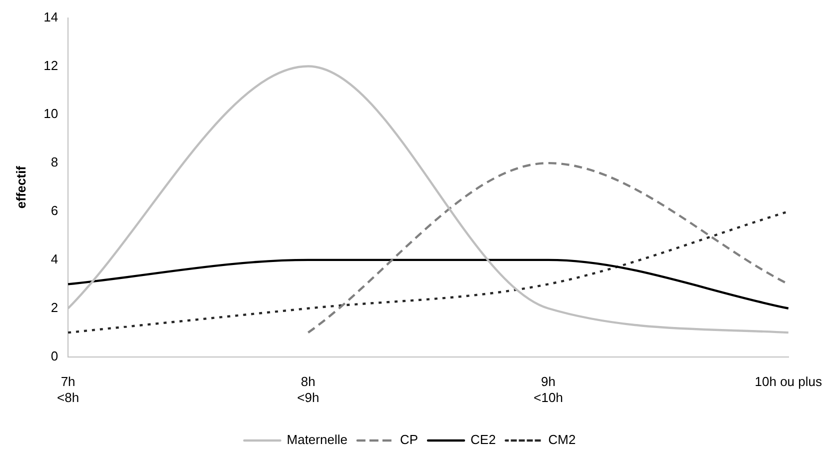 Image resolution: width=840 pixels, height=462 pixels. What do you see at coordinates (562, 440) in the screenshot?
I see `legend-label: CM2` at bounding box center [562, 440].